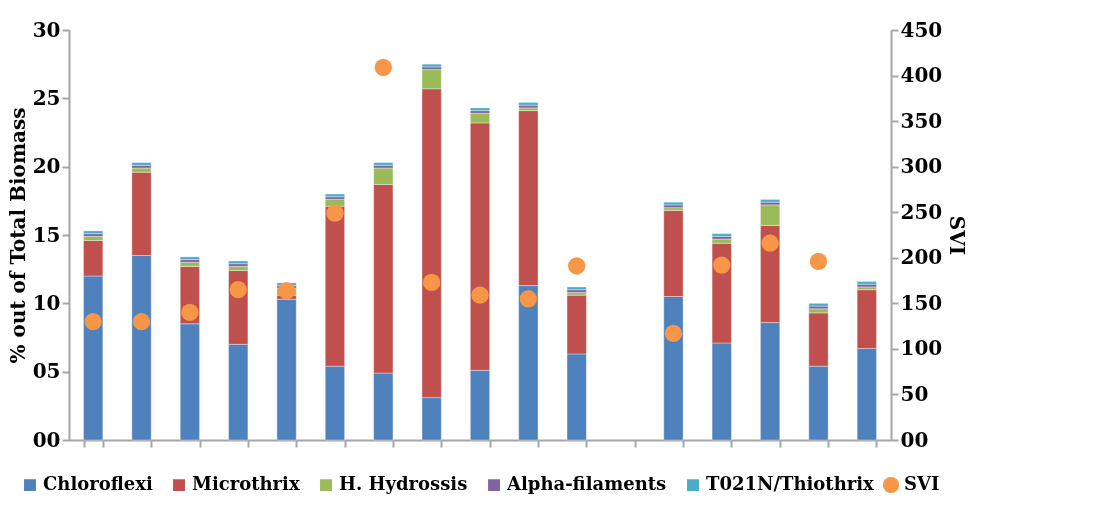 The image size is (1099, 525). I want to click on y-tick-label: 20, so click(46, 166).